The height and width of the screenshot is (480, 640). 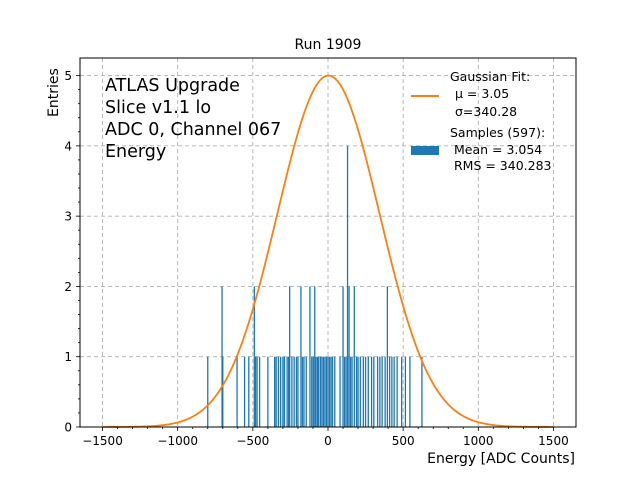 I want to click on x-tick-label: −1500, so click(x=102, y=441).